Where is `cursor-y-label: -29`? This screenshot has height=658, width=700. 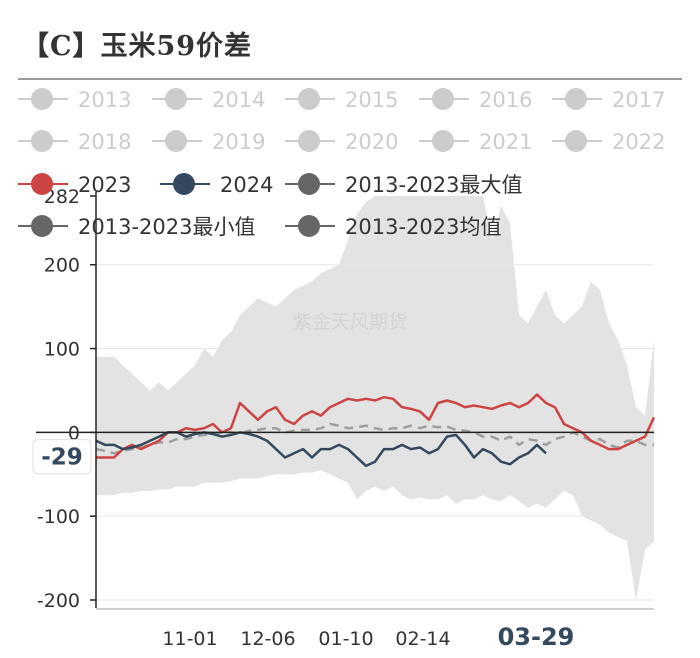 cursor-y-label: -29 is located at coordinates (62, 458).